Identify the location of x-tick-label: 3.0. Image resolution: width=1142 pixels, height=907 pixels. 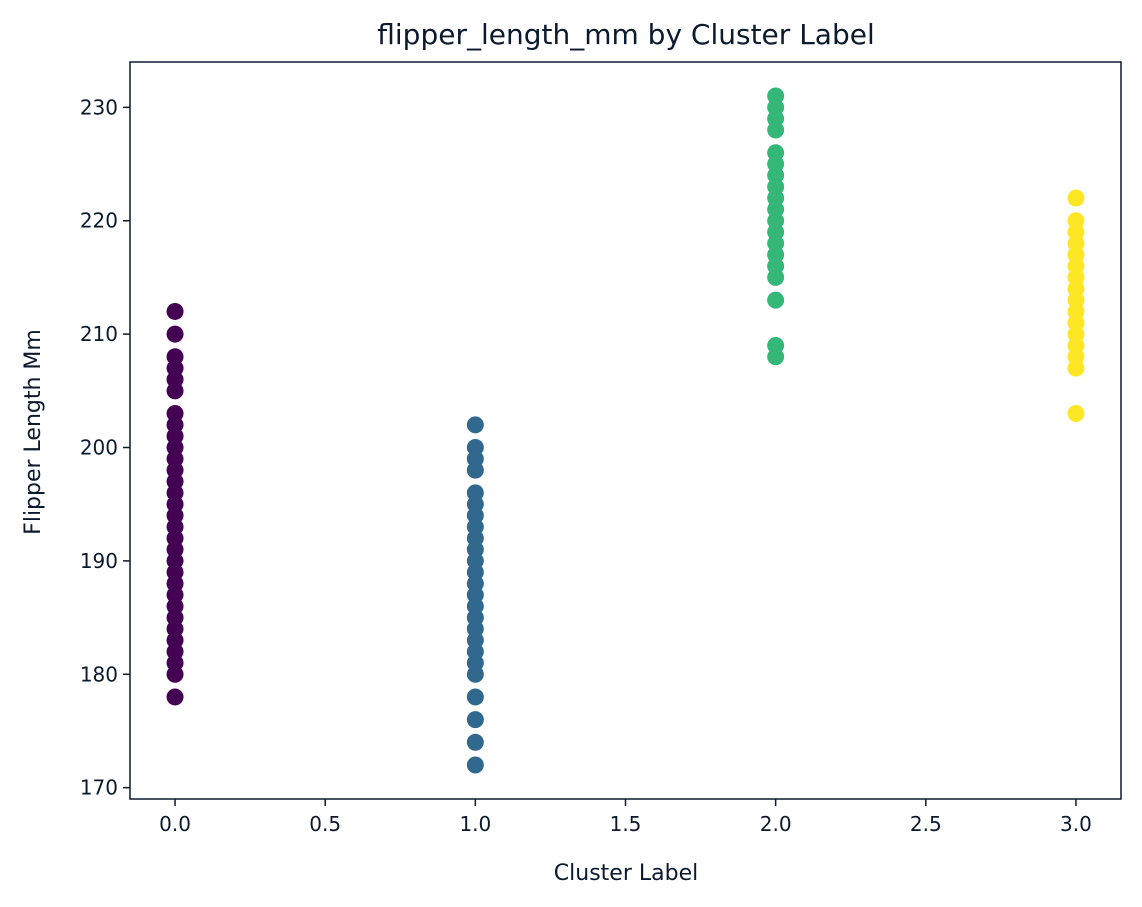
(1076, 824).